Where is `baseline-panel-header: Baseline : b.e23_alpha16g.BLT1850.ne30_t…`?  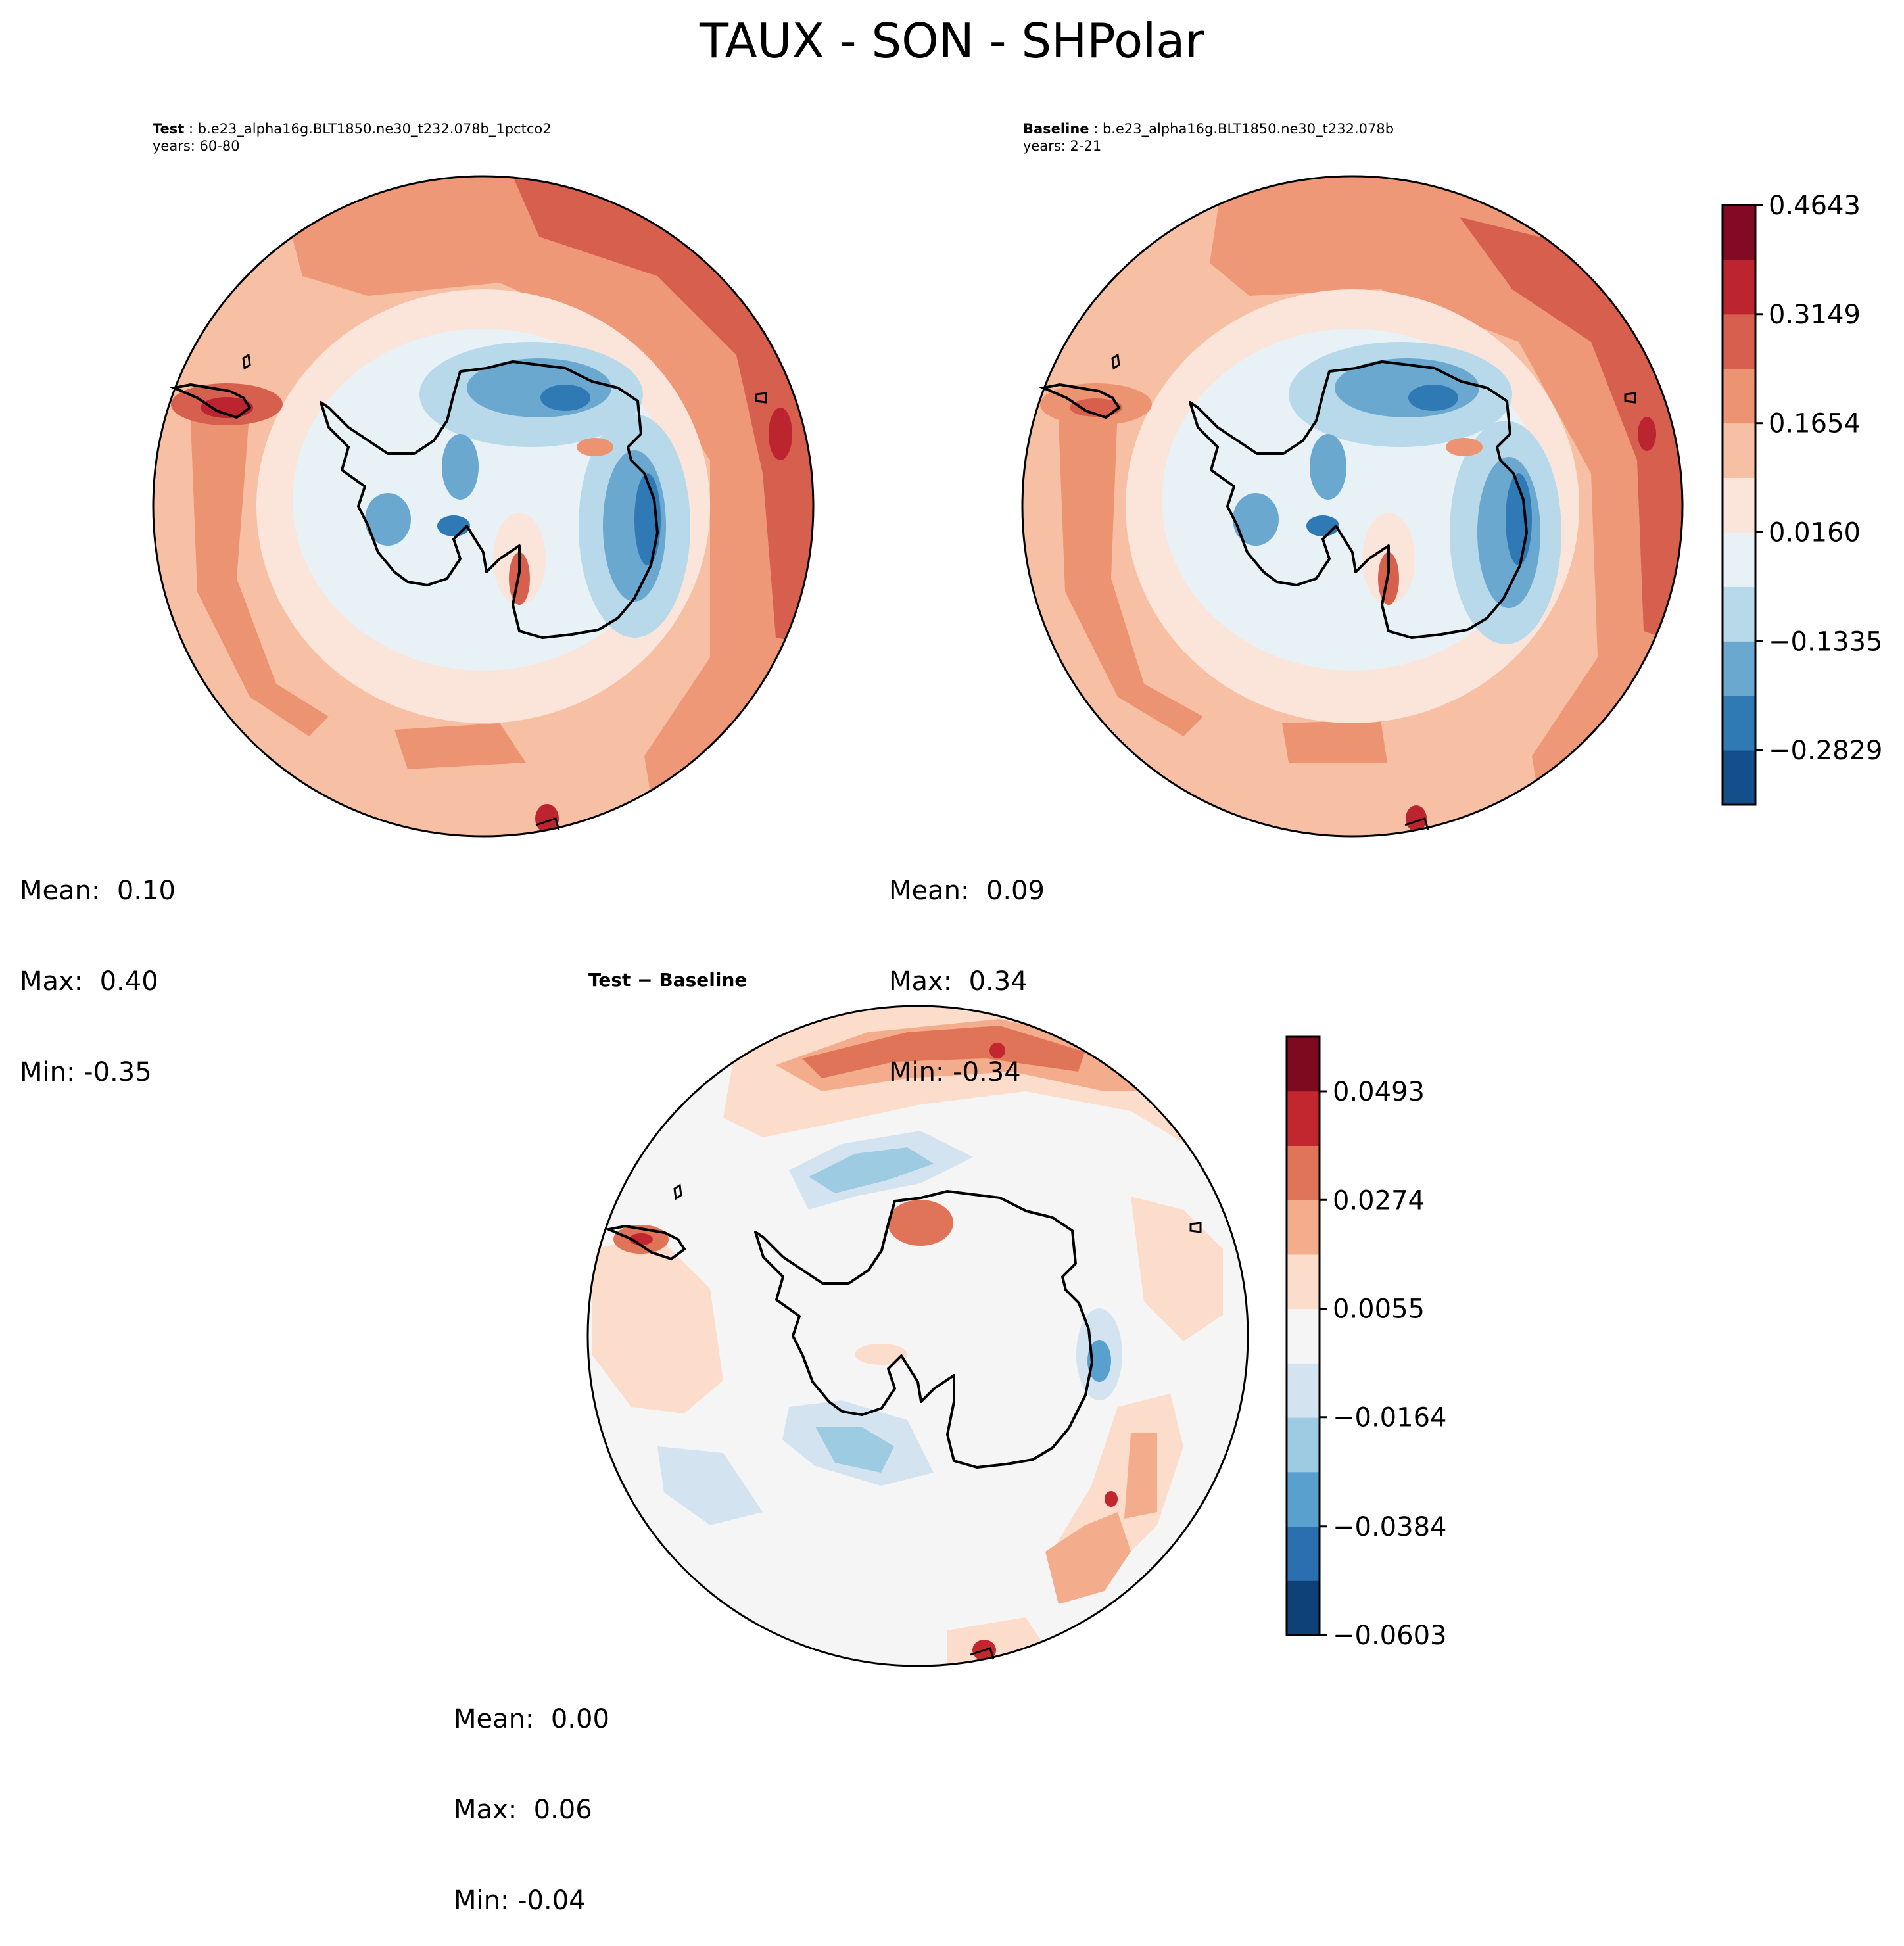 baseline-panel-header: Baseline : b.e23_alpha16g.BLT1850.ne30_t… is located at coordinates (1208, 137).